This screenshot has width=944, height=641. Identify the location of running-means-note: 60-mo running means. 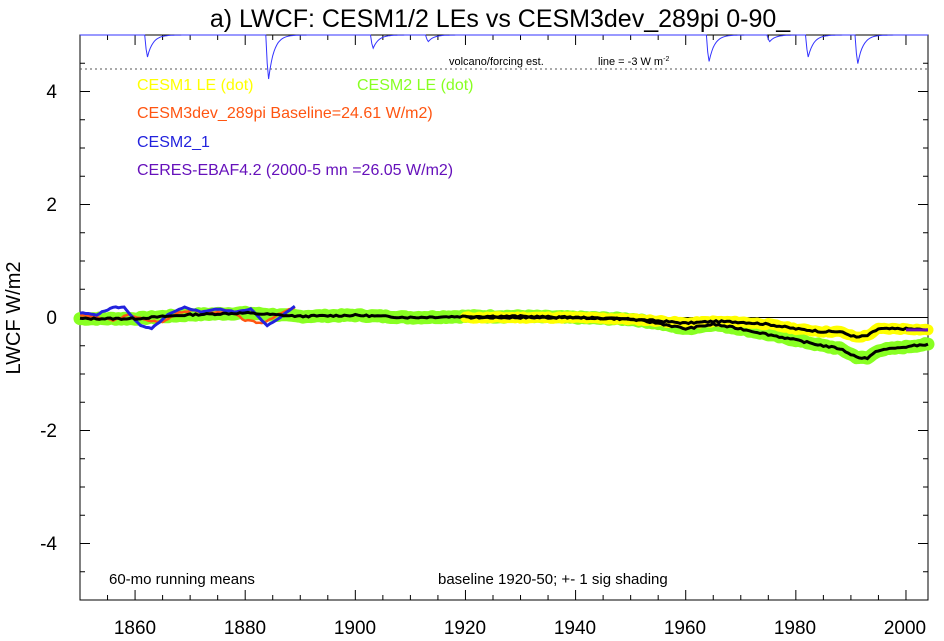
(182, 579).